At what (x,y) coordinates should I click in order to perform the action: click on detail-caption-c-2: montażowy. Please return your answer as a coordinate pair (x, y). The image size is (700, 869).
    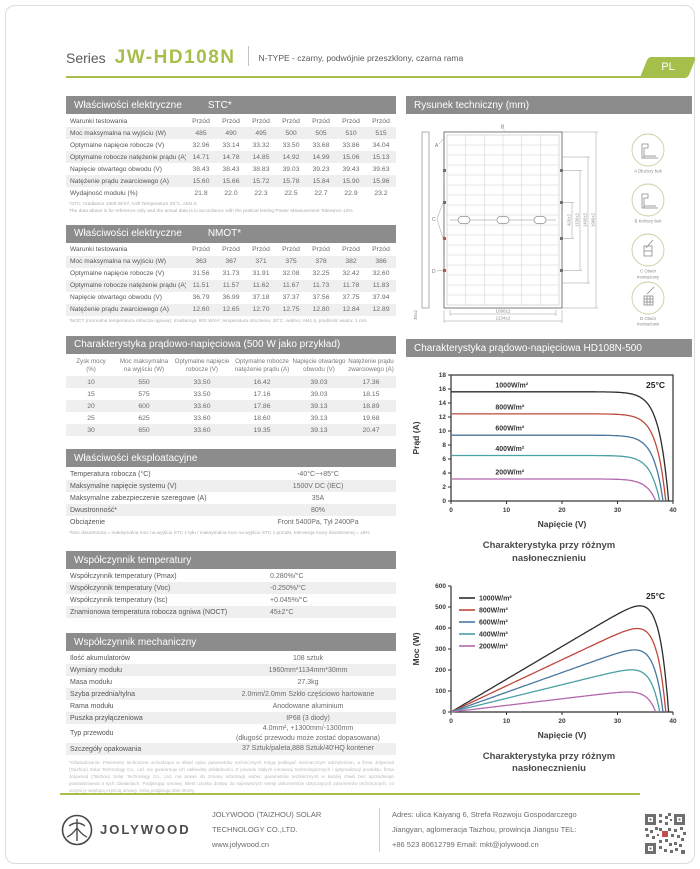
    Looking at the image, I should click on (648, 277).